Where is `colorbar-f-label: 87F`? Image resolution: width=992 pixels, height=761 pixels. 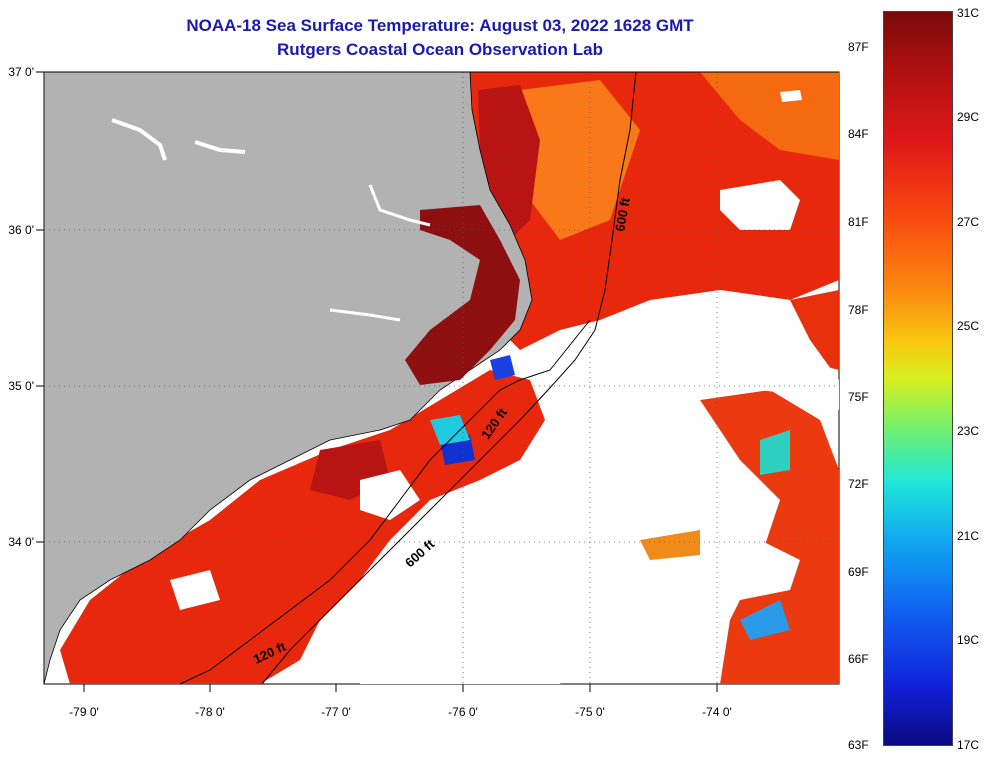
colorbar-f-label: 87F is located at coordinates (858, 47).